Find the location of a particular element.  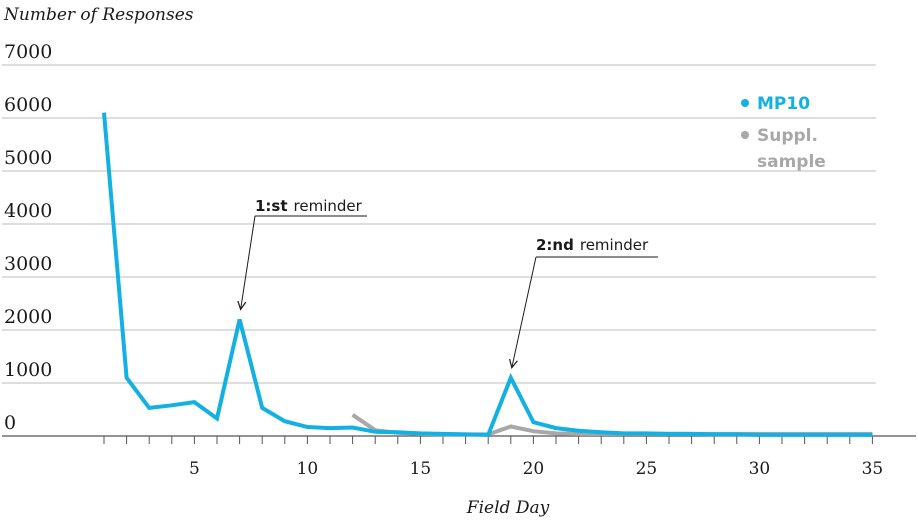

legend-label: MP10 is located at coordinates (783, 104).